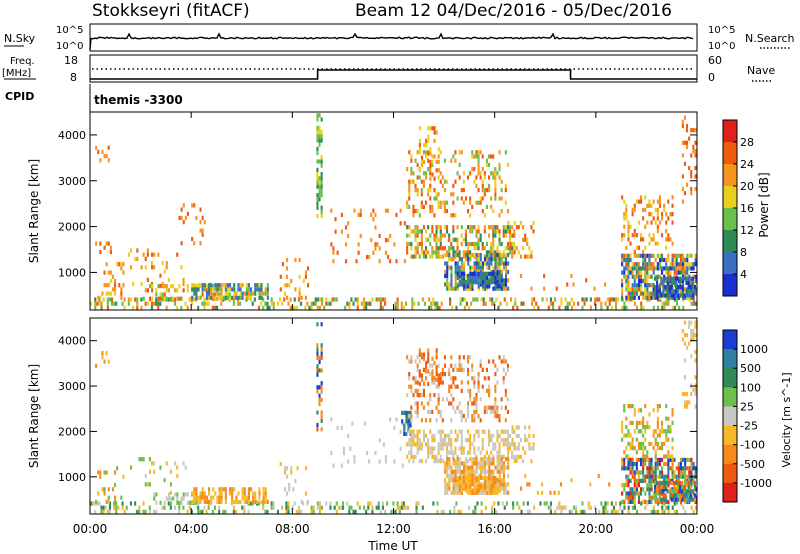 The width and height of the screenshot is (800, 554). Describe the element at coordinates (711, 77) in the screenshot. I see `nave-tick-bottom: 0` at that location.